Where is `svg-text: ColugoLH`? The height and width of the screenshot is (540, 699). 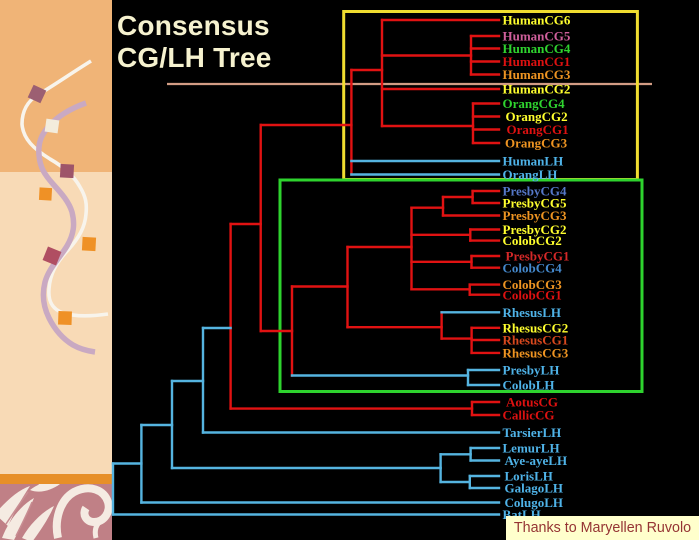
svg-text: ColugoLH is located at coordinates (534, 502).